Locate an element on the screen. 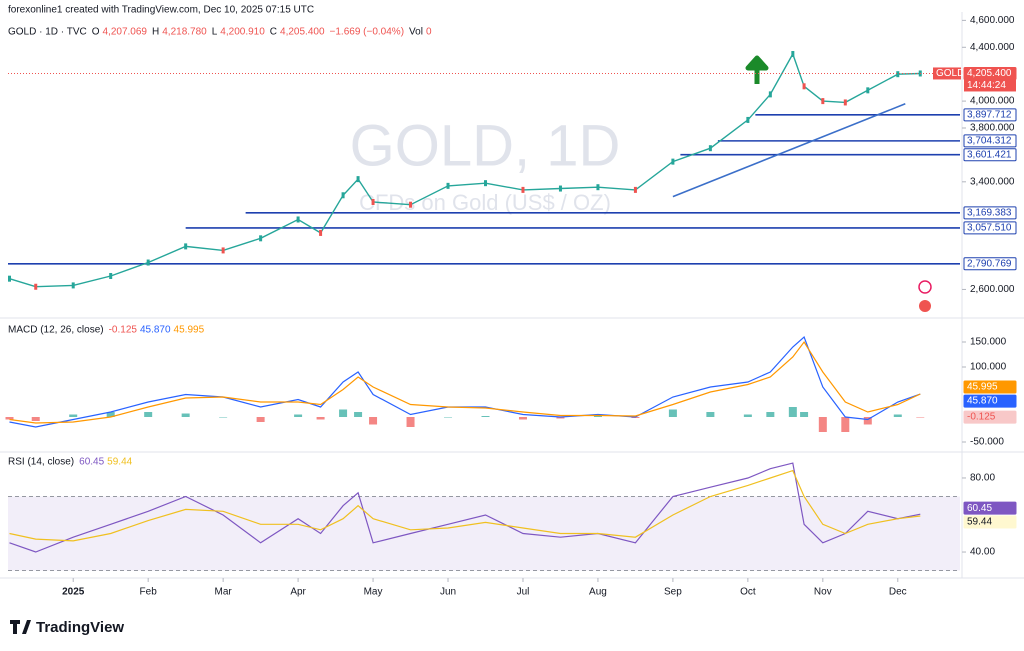 This screenshot has width=1024, height=651. y-tick-label: 3,400.000 is located at coordinates (992, 181).